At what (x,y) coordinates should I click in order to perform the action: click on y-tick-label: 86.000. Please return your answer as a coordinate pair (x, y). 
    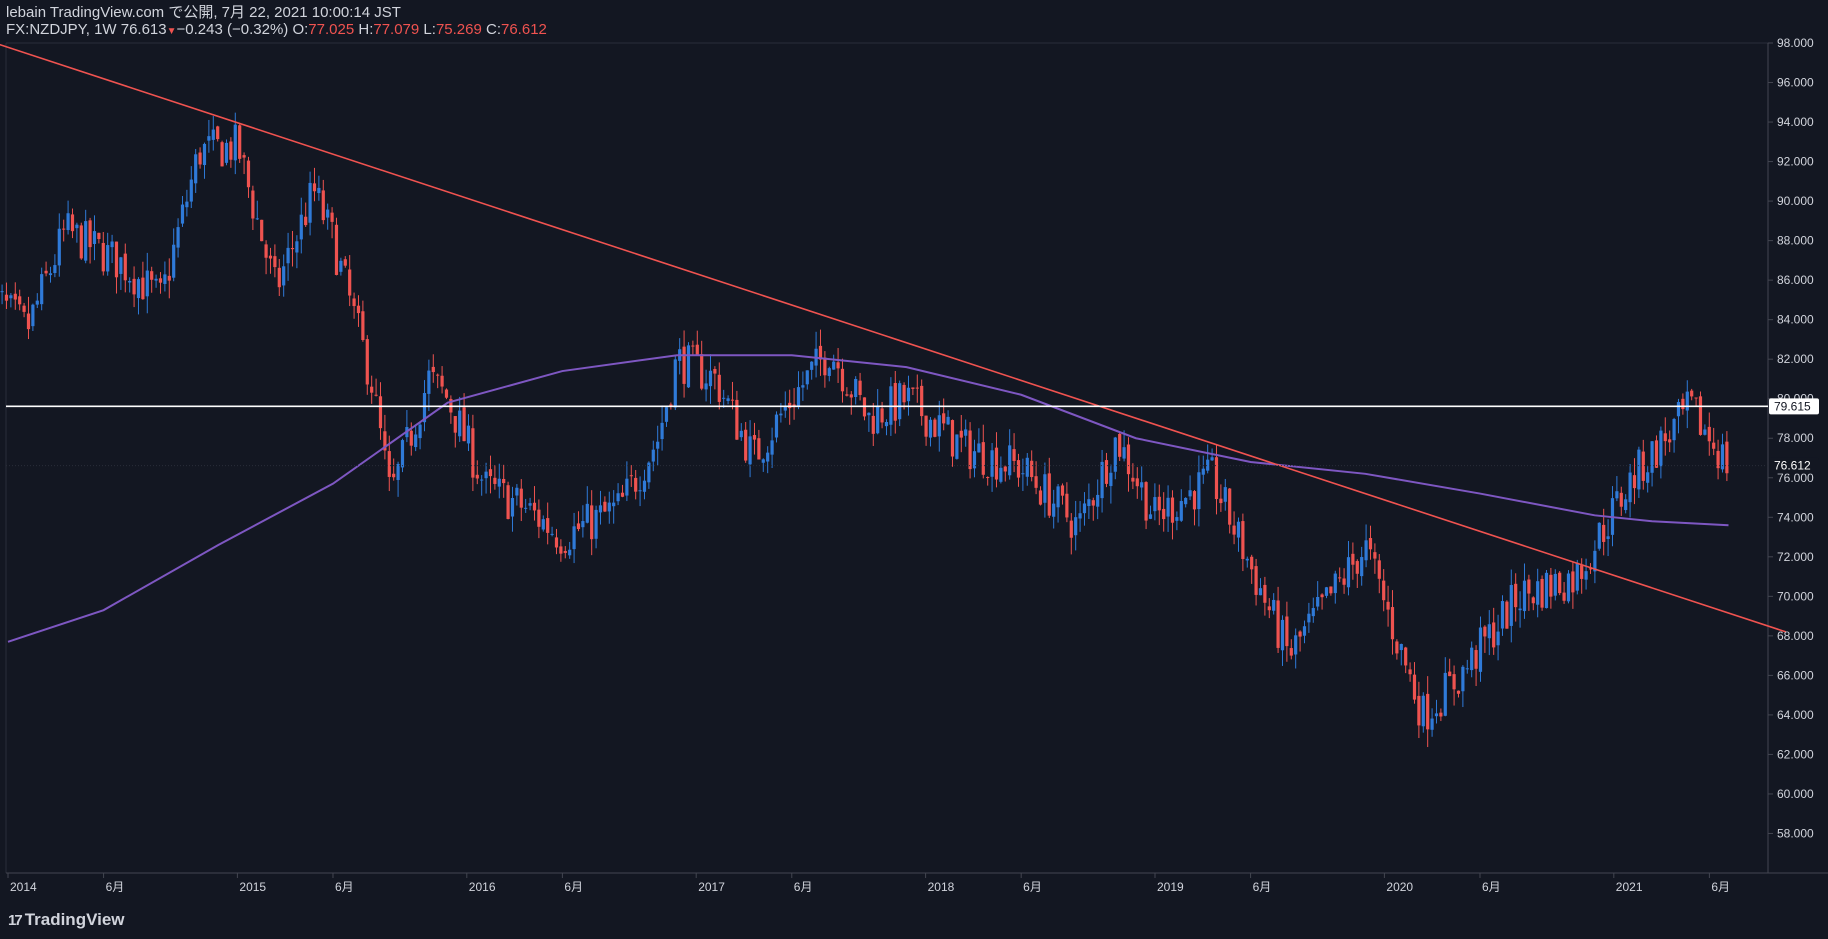
    Looking at the image, I should click on (1795, 280).